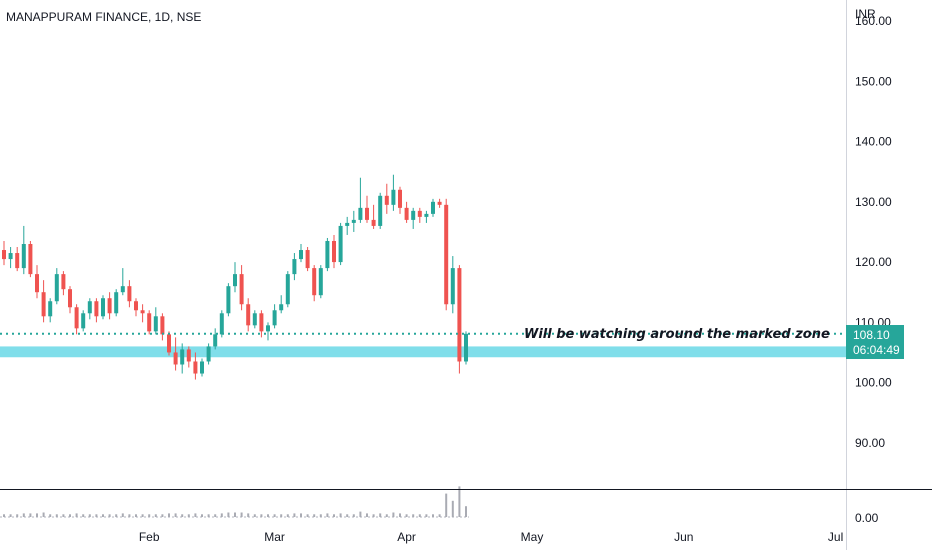 Image resolution: width=932 pixels, height=550 pixels. What do you see at coordinates (677, 334) in the screenshot?
I see `annotation-text: Will be watching around the marked zone` at bounding box center [677, 334].